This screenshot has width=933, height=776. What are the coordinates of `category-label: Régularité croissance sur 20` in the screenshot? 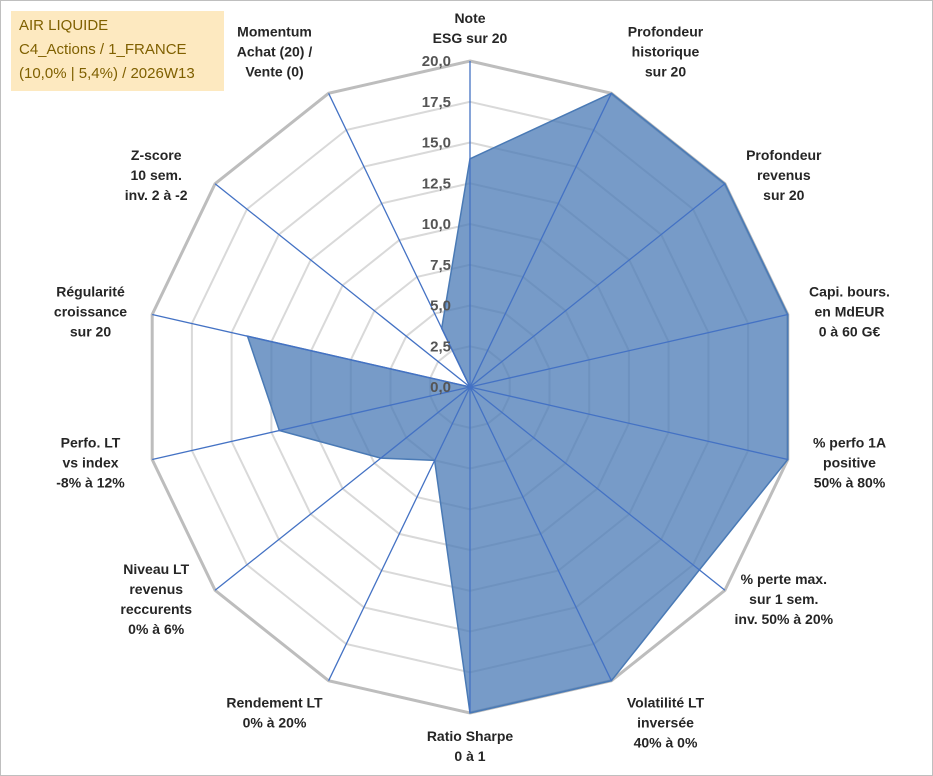 It's located at (90, 311).